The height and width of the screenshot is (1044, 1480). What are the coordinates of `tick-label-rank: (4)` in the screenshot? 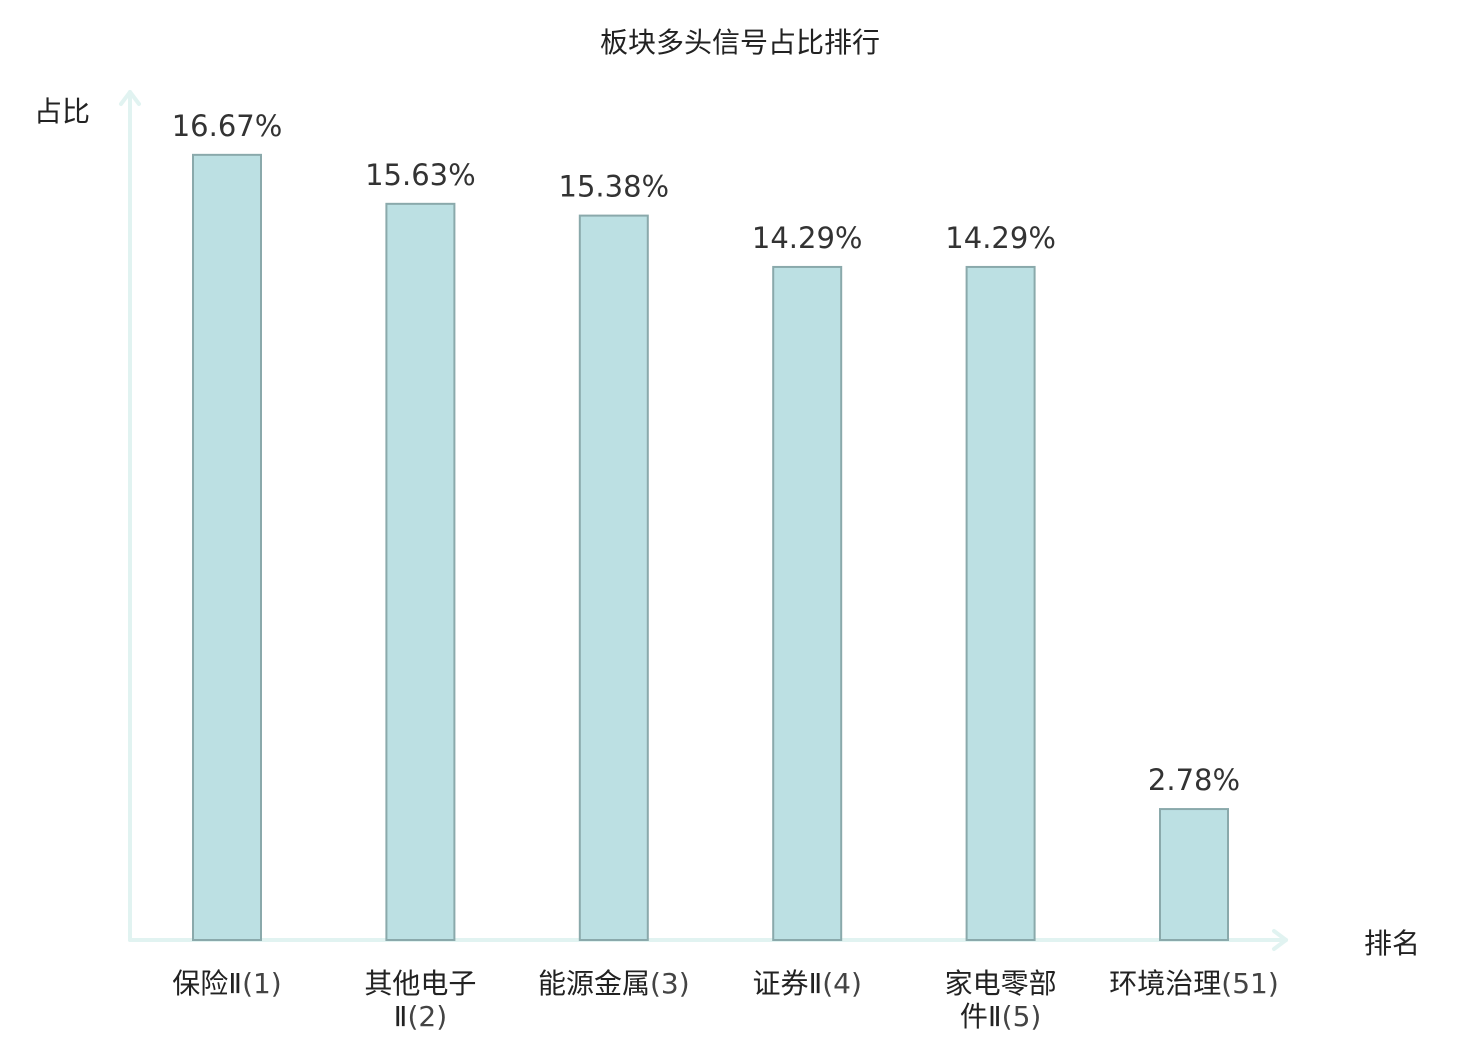 It's located at (842, 983).